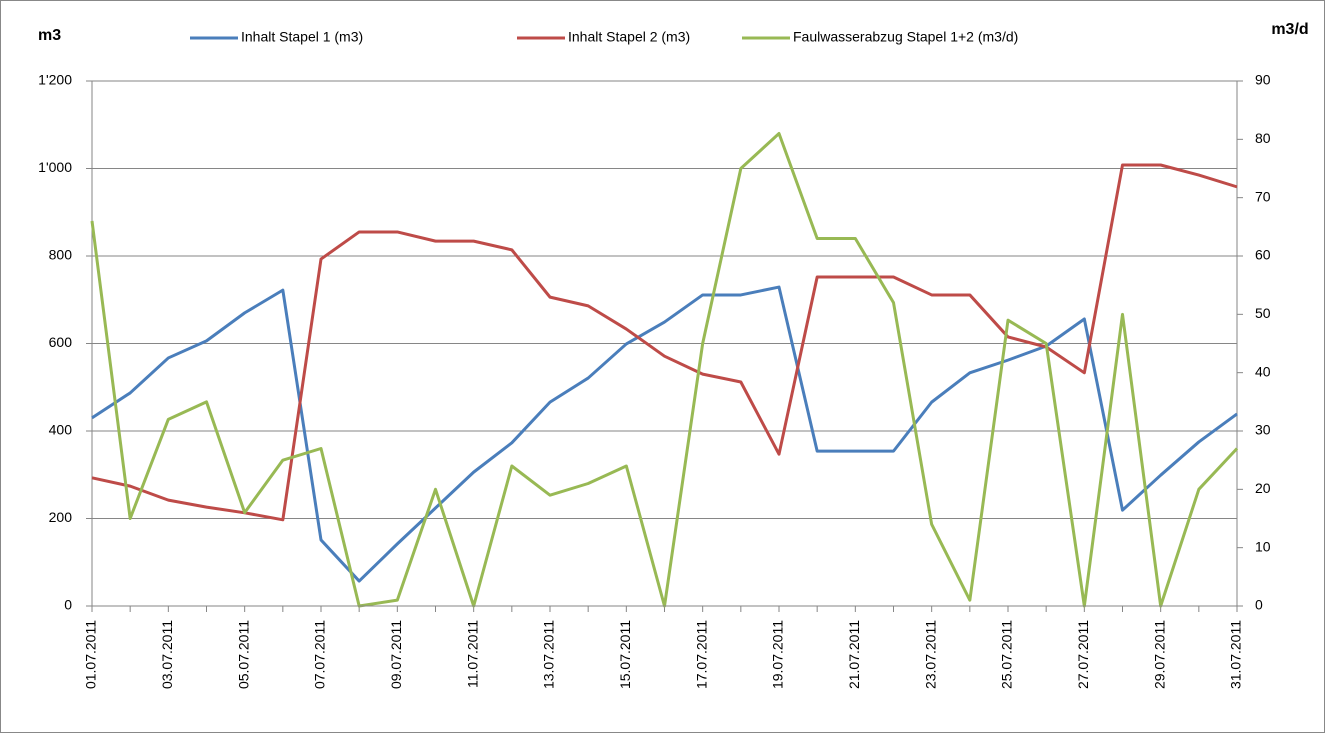 The height and width of the screenshot is (733, 1325). Describe the element at coordinates (1263, 546) in the screenshot. I see `y2-tick-label: 10` at that location.